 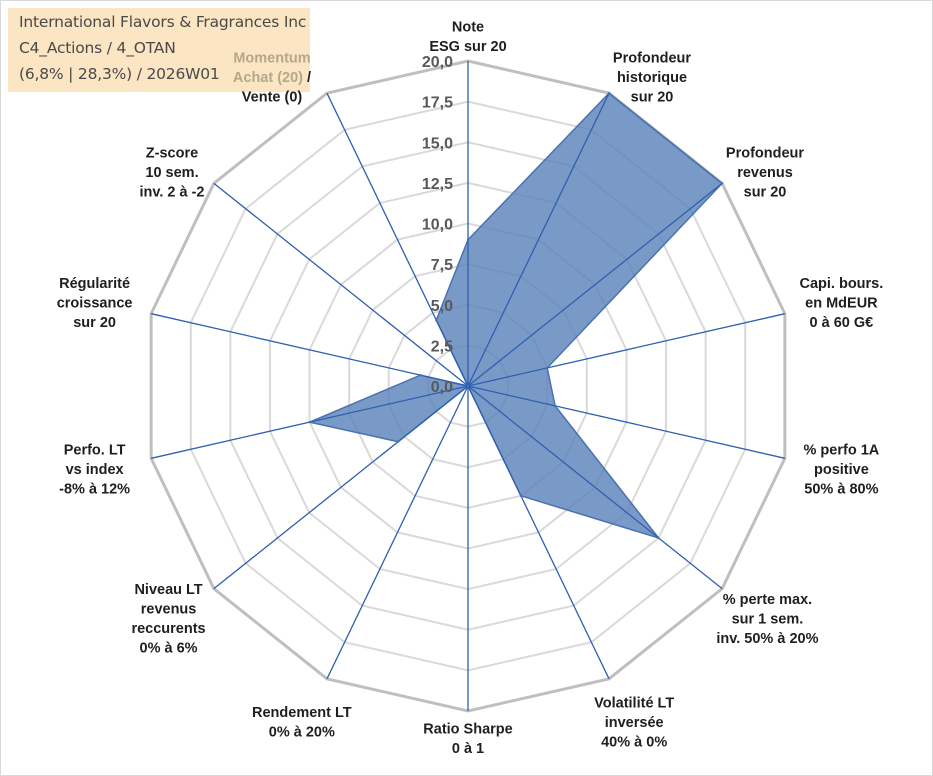 I want to click on axis-label-13: Z-score 10 sem. inv. 2 à -2, so click(x=171, y=173).